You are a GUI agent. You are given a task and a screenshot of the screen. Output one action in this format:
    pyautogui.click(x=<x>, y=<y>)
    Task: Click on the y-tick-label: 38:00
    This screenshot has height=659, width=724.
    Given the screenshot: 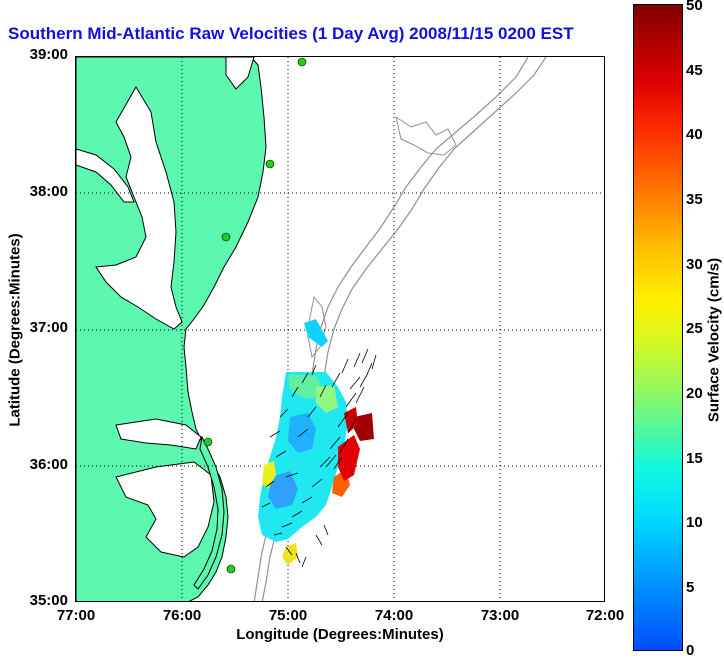 What is the action you would take?
    pyautogui.click(x=48, y=191)
    